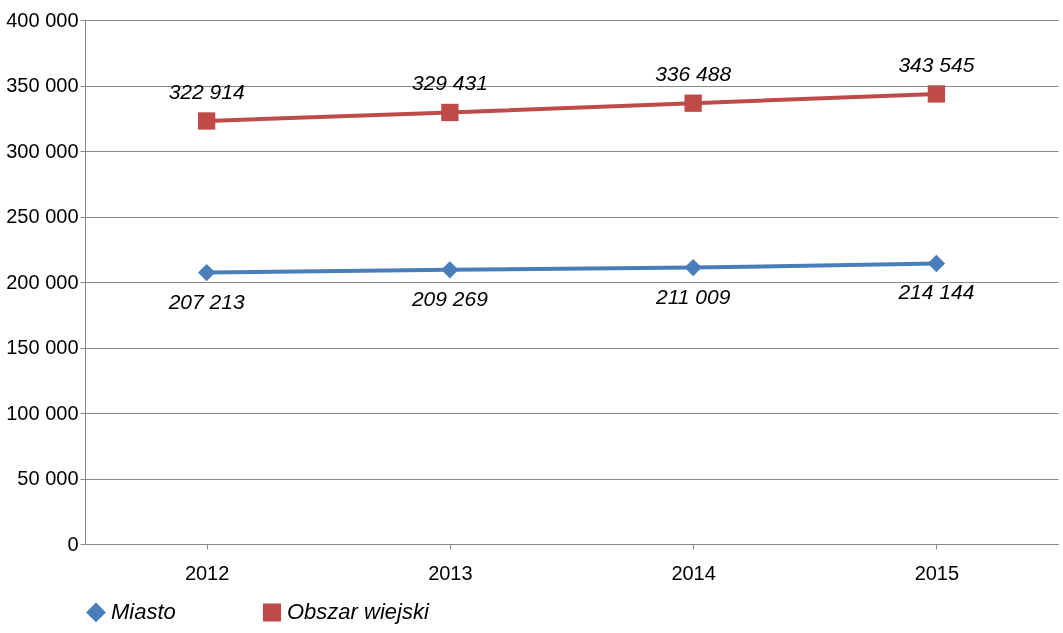  Describe the element at coordinates (48, 478) in the screenshot. I see `y-tick-label: 50 000` at that location.